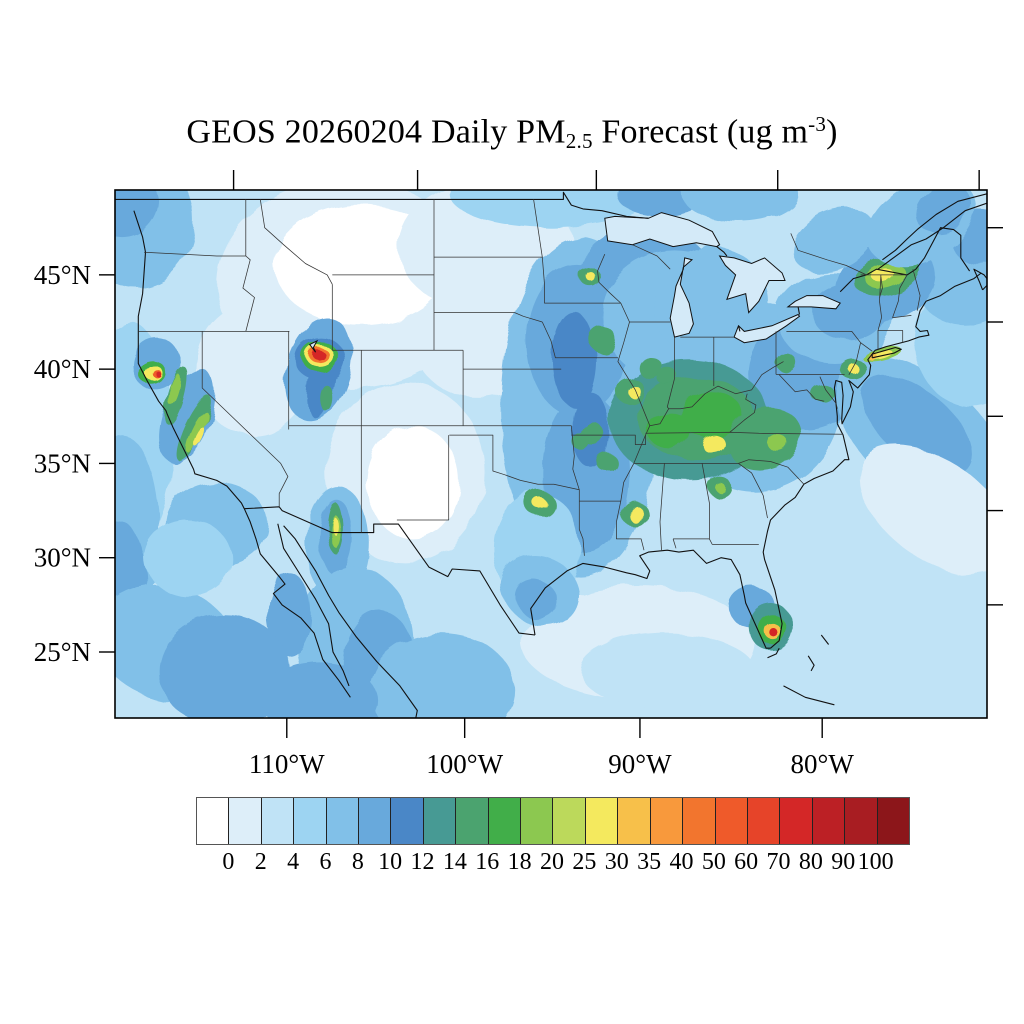  What do you see at coordinates (62, 275) in the screenshot?
I see `lat-tick-label: 45°N` at bounding box center [62, 275].